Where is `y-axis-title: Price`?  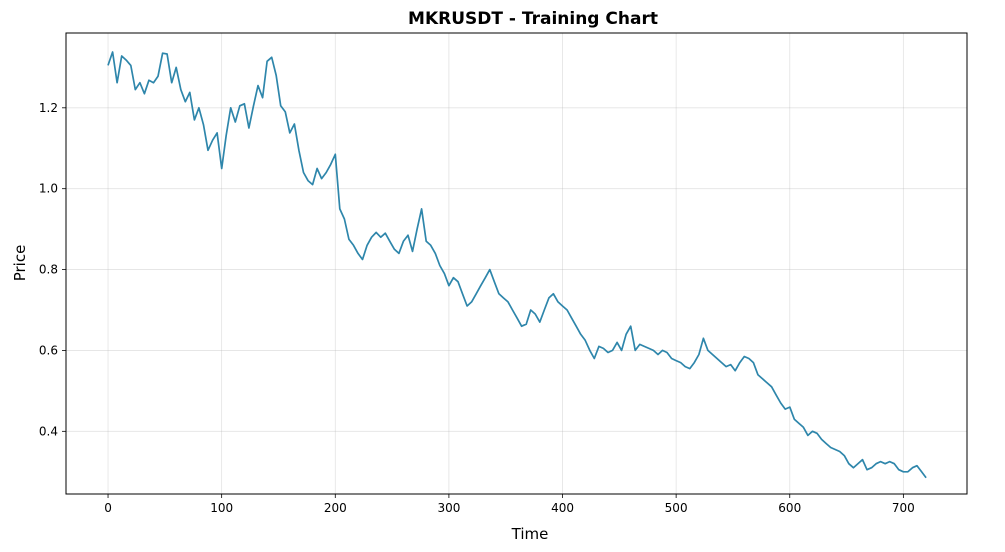 y-axis-title: Price is located at coordinates (20, 263).